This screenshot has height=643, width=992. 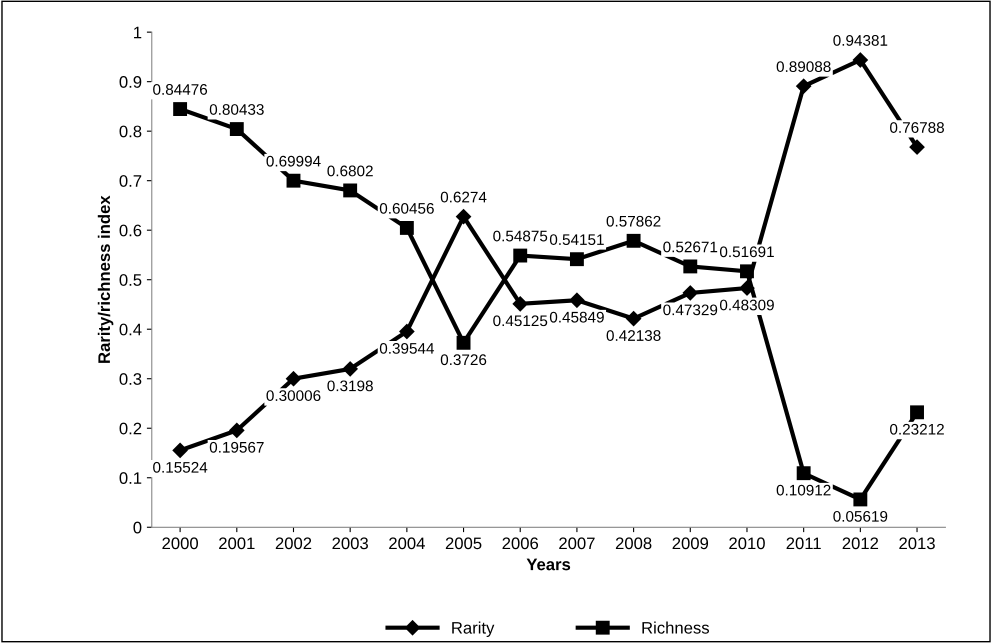 What do you see at coordinates (180, 543) in the screenshot?
I see `x-tick-label: 2000` at bounding box center [180, 543].